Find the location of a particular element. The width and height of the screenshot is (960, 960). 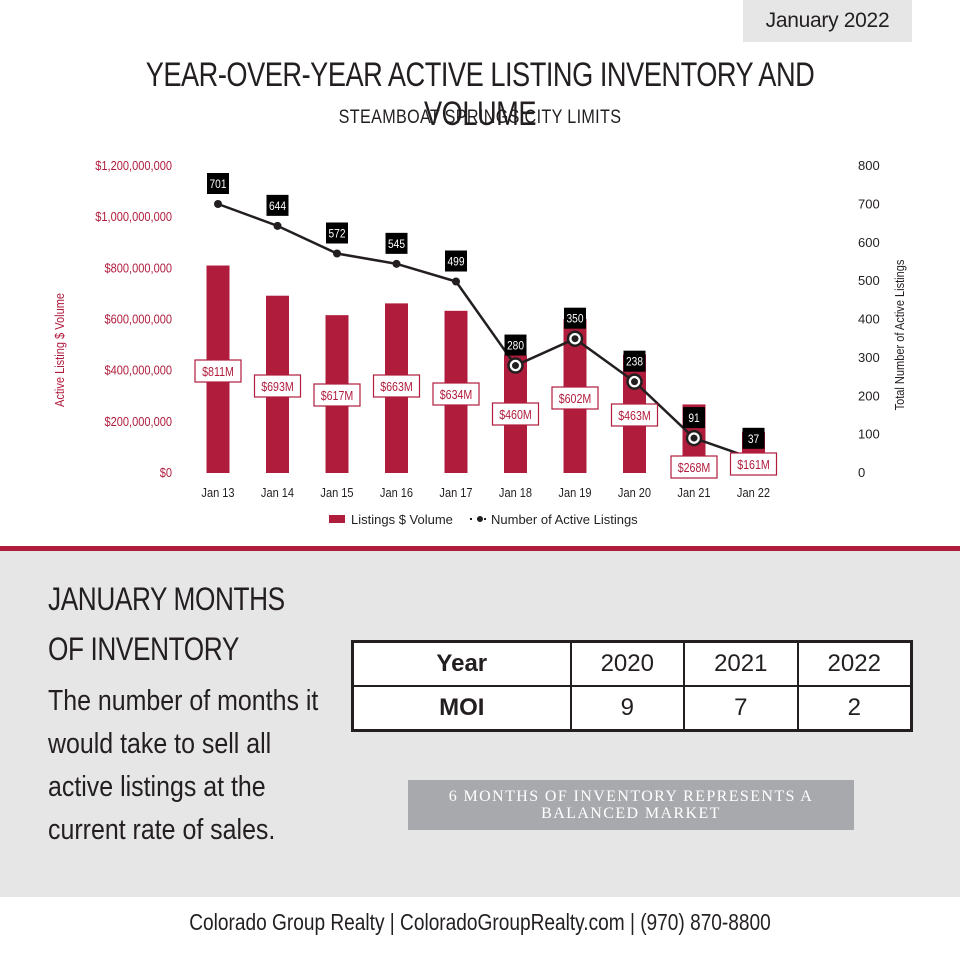

y-tick-left: $600,000,000 is located at coordinates (138, 319).